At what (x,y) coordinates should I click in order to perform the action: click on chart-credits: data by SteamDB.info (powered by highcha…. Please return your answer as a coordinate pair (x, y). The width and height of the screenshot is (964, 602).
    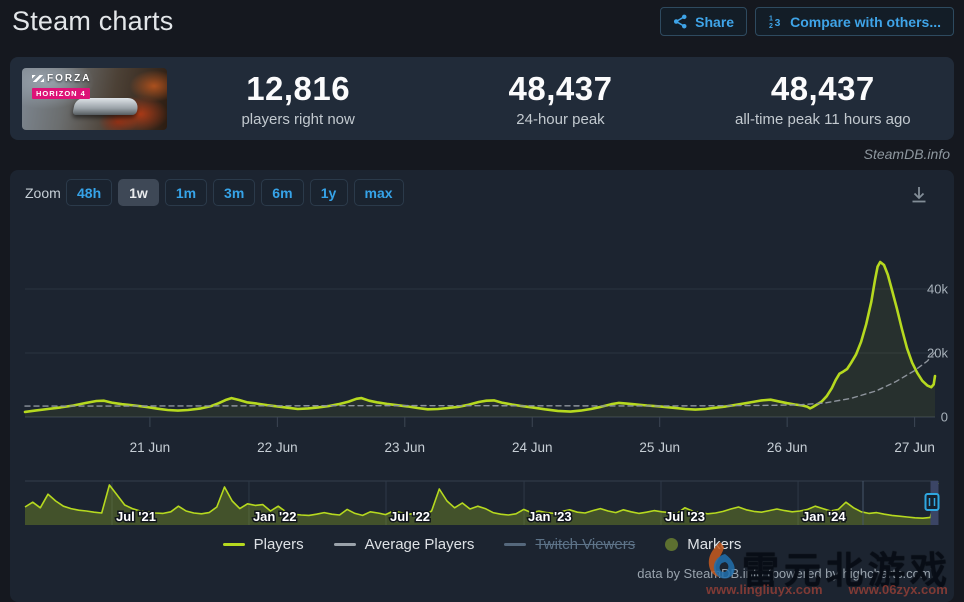
    Looking at the image, I should click on (786, 573).